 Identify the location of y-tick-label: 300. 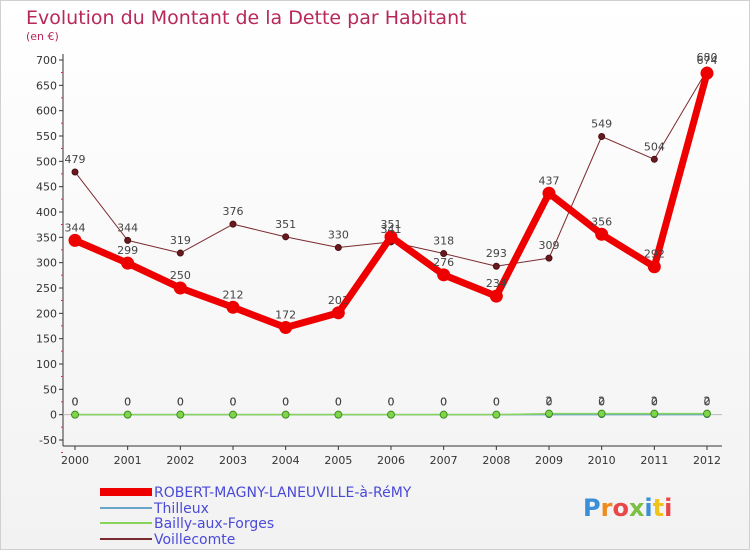
(46, 263).